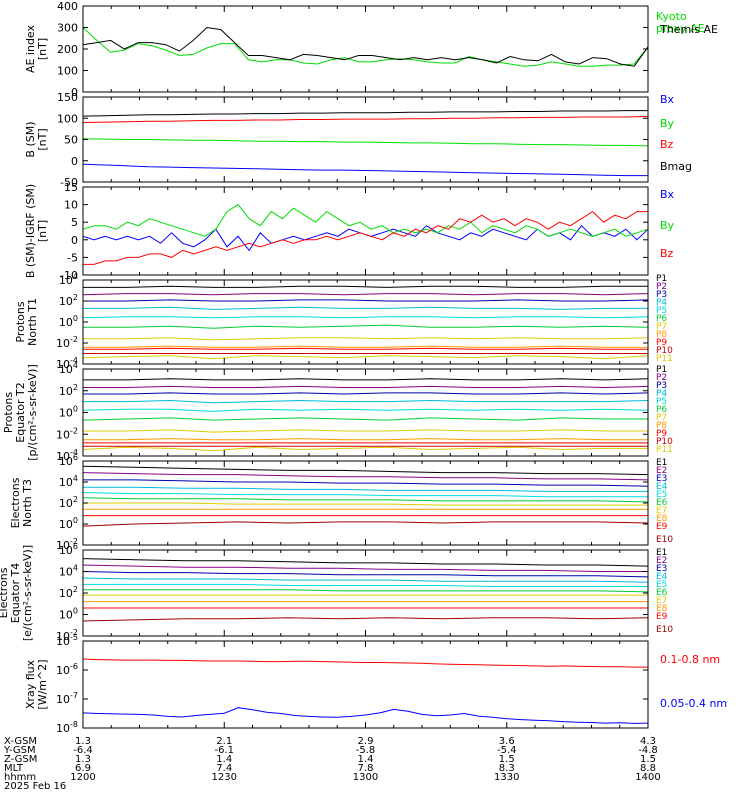 The image size is (750, 800). I want to click on legend-label: 0.05-0.4 nm, so click(693, 703).